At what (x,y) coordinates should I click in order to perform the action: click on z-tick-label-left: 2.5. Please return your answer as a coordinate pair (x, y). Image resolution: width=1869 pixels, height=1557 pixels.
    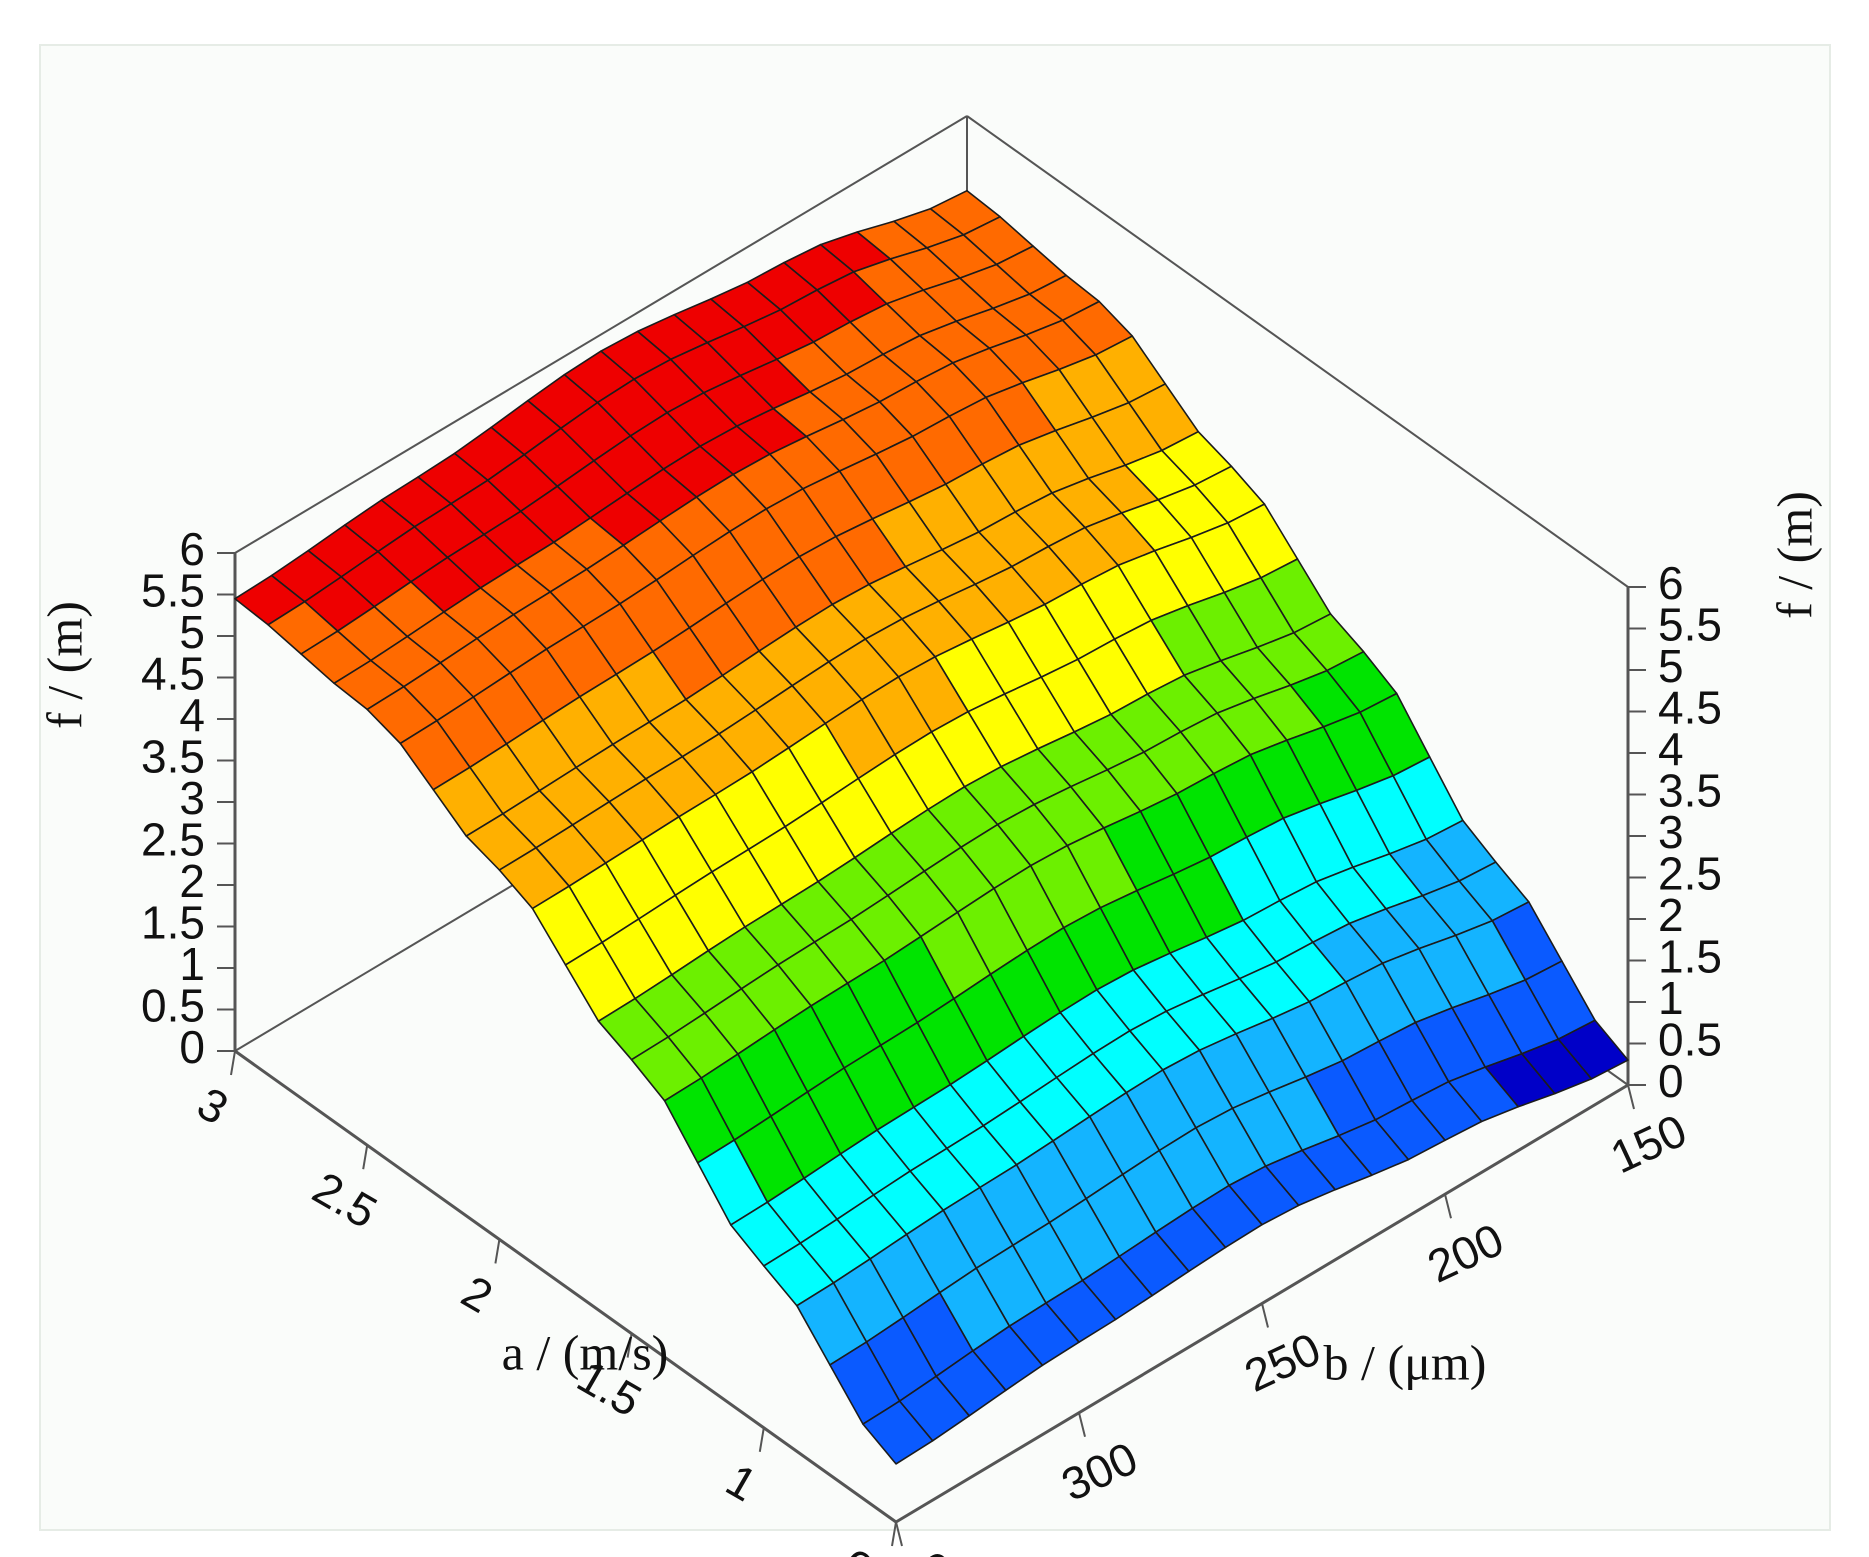
    Looking at the image, I should click on (173, 840).